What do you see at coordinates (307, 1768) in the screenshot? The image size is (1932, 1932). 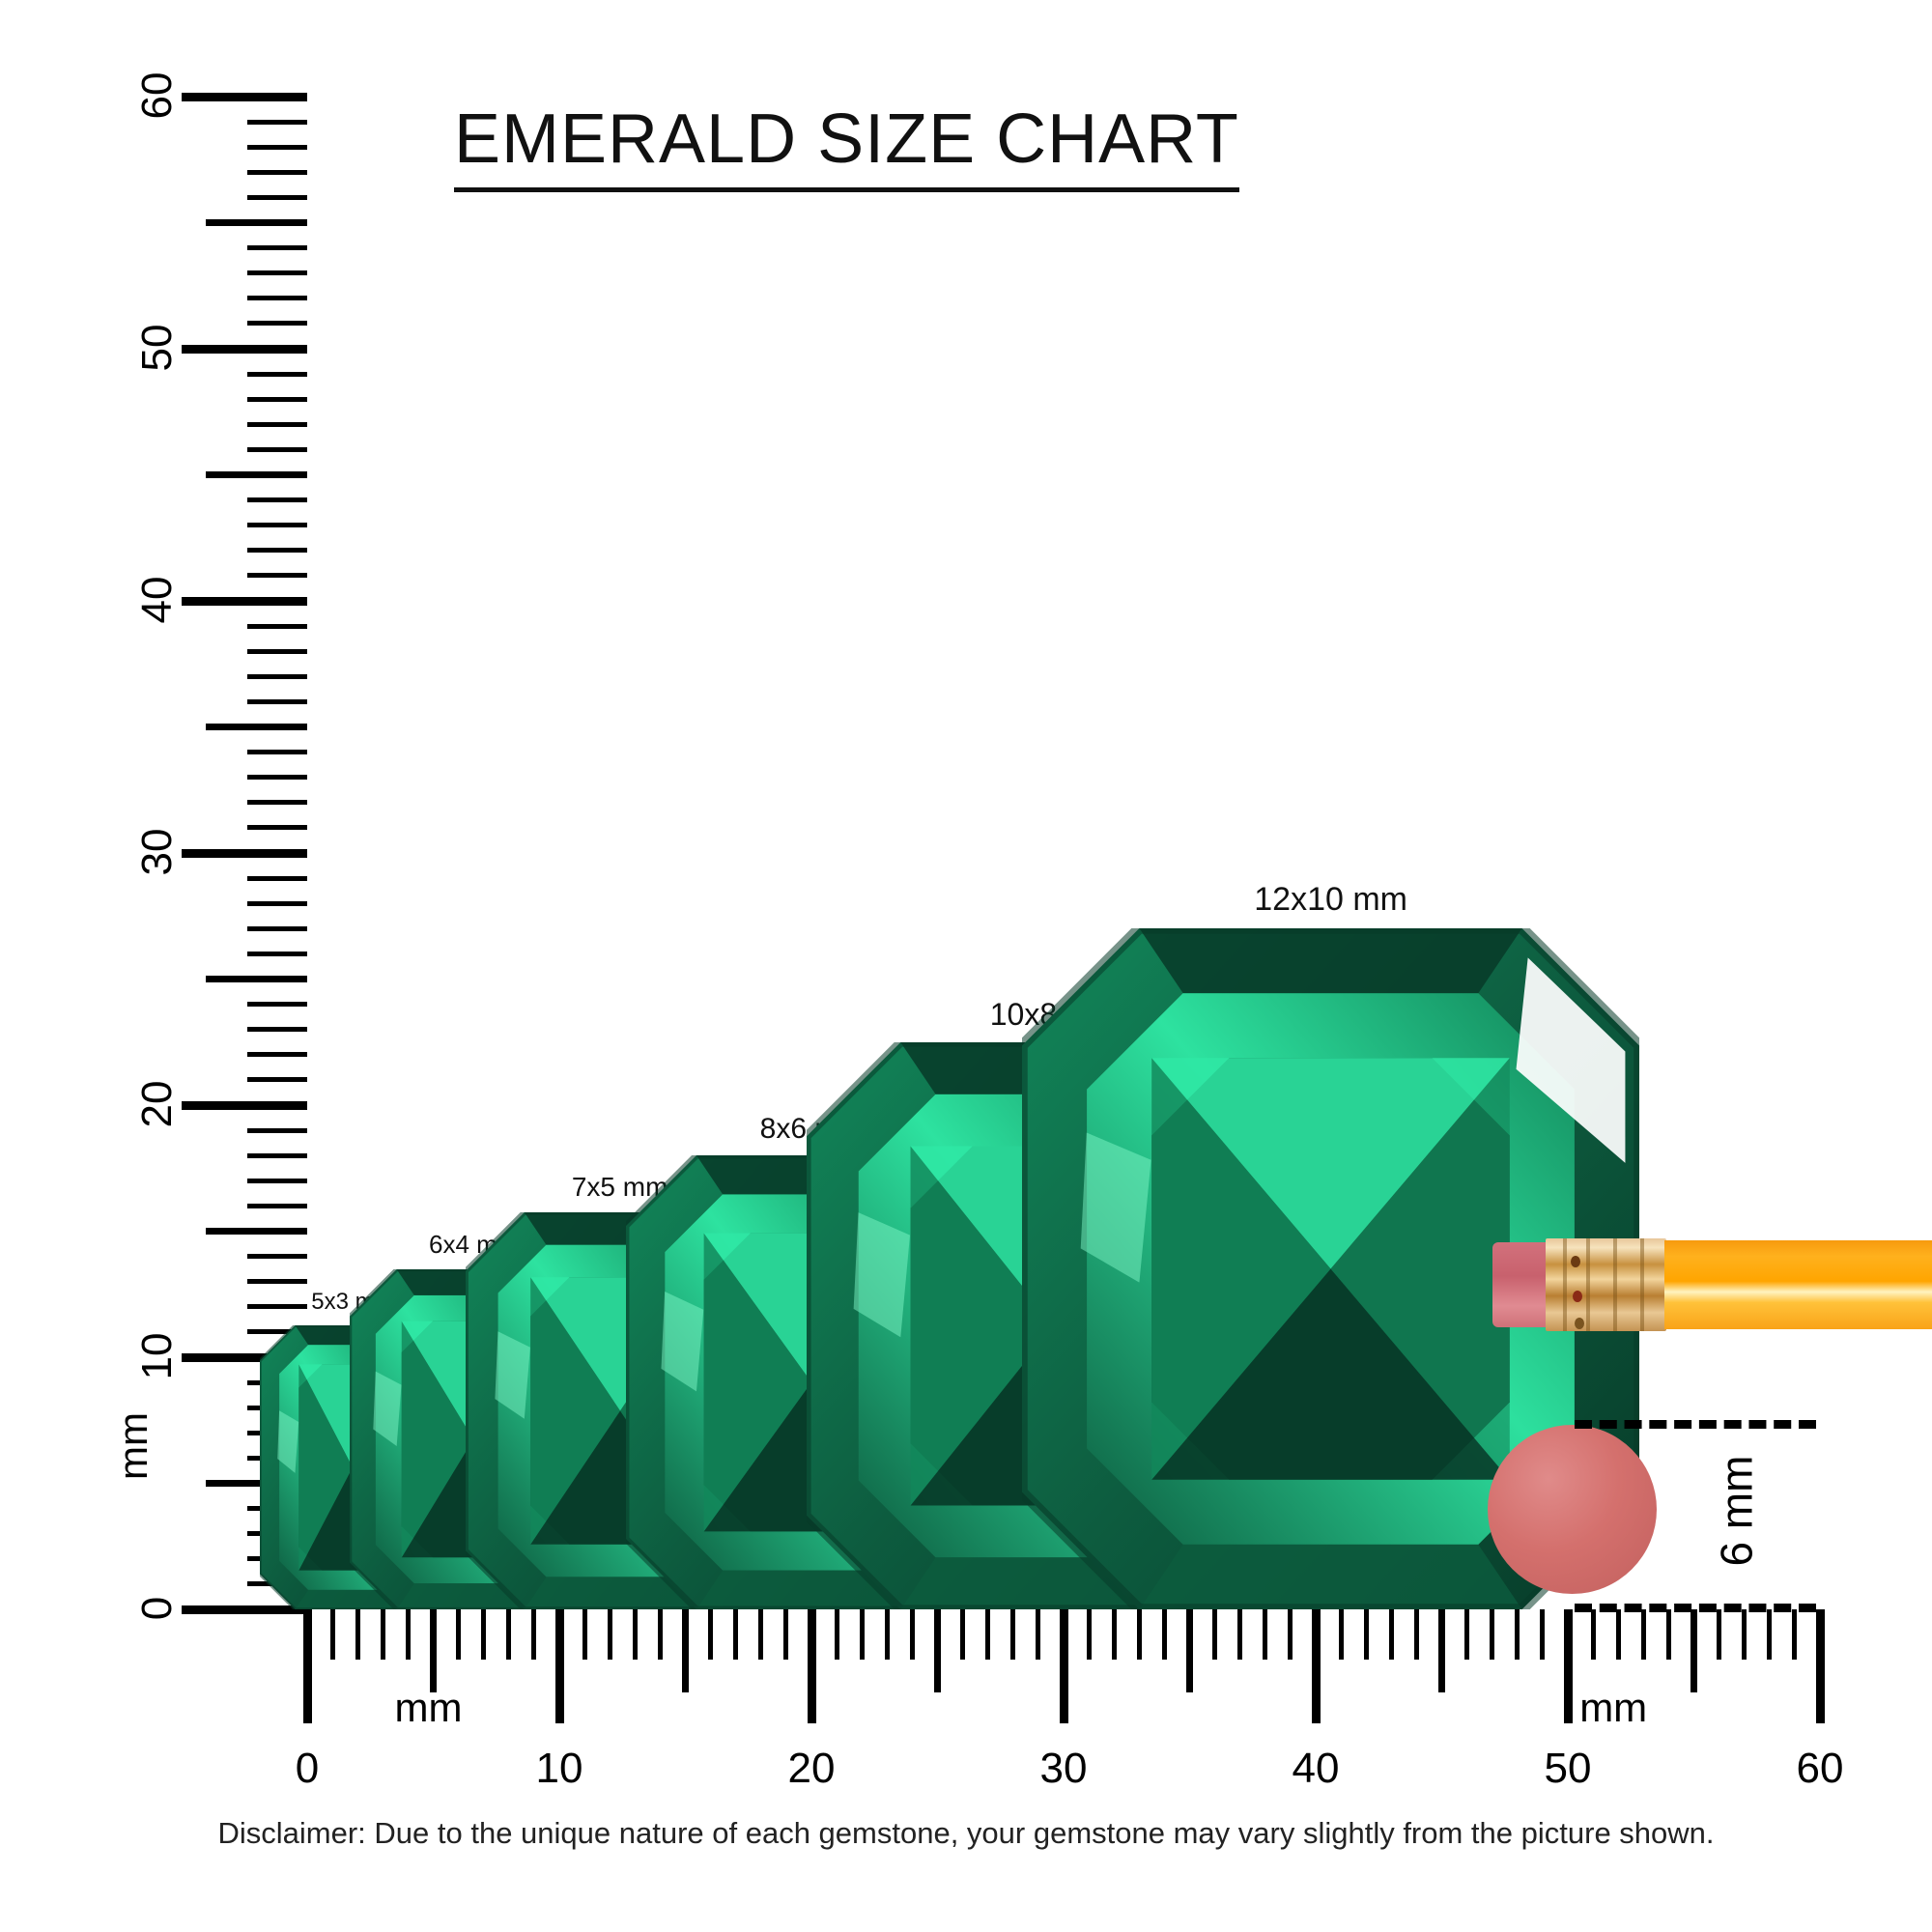 I see `horizontal-ruler-label: 0` at bounding box center [307, 1768].